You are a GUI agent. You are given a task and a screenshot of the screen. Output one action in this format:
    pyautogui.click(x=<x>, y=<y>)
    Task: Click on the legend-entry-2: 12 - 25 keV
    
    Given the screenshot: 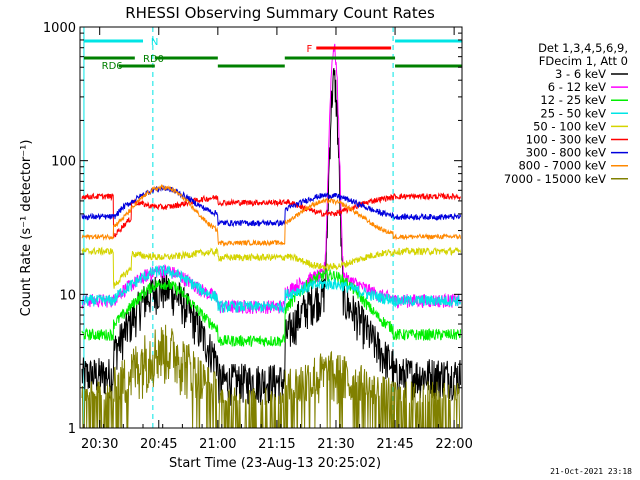 What is the action you would take?
    pyautogui.click(x=573, y=100)
    